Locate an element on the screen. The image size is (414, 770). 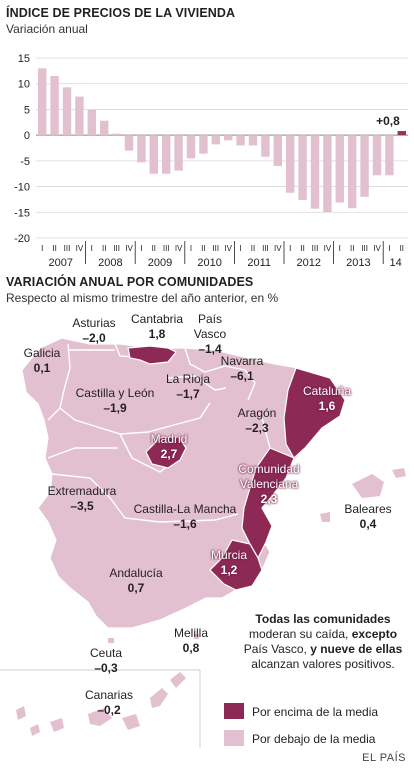
label-melilla: Melilla 0,8 is located at coordinates (190, 640).